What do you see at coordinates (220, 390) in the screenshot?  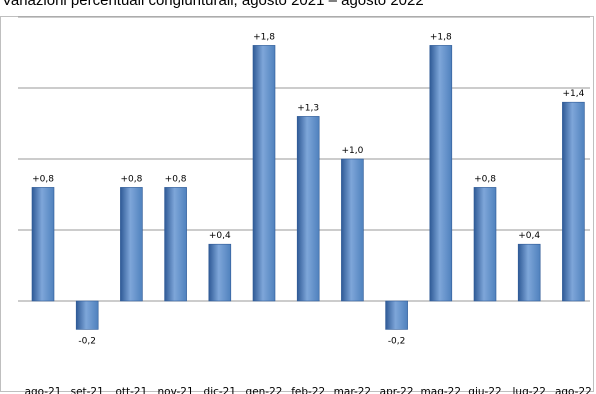 I see `x-tick-label: dic-21` at bounding box center [220, 390].